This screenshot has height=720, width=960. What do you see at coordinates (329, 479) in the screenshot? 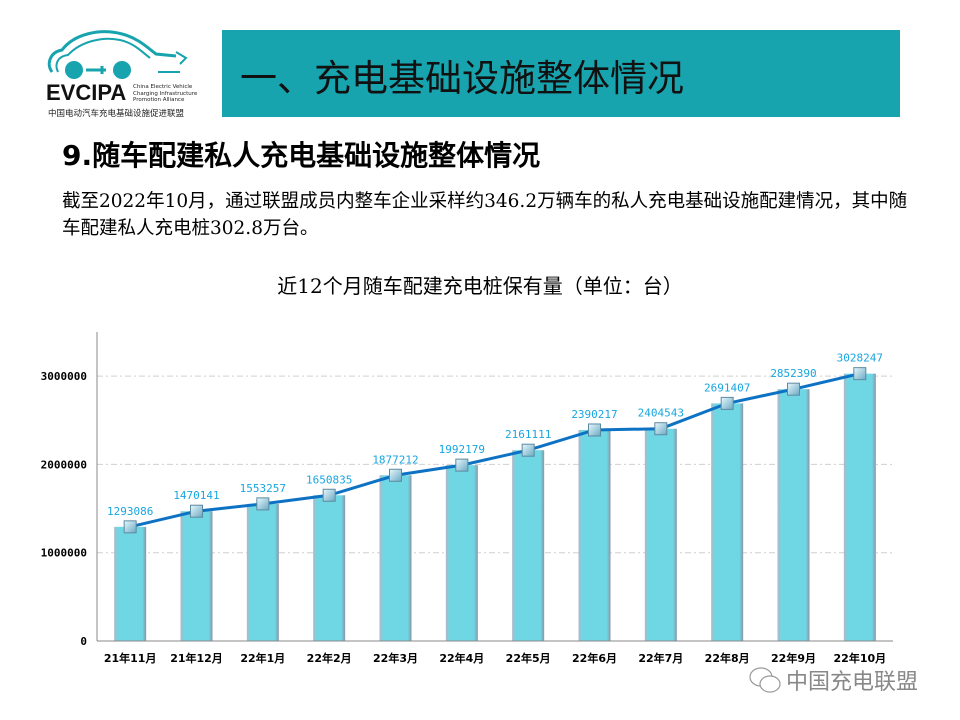
I see `data-label: 1650835` at bounding box center [329, 479].